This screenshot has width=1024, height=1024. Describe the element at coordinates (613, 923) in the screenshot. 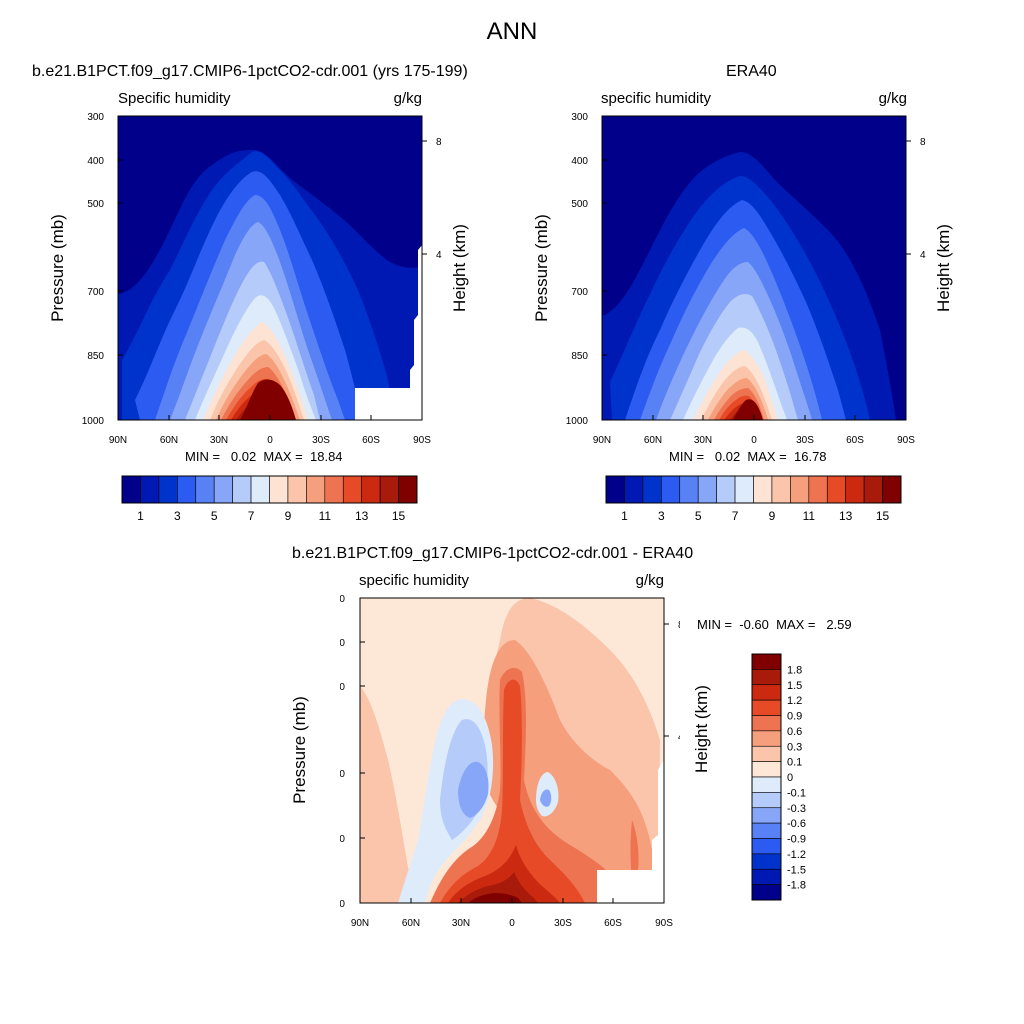

I see `x-tick-label: 60S` at that location.